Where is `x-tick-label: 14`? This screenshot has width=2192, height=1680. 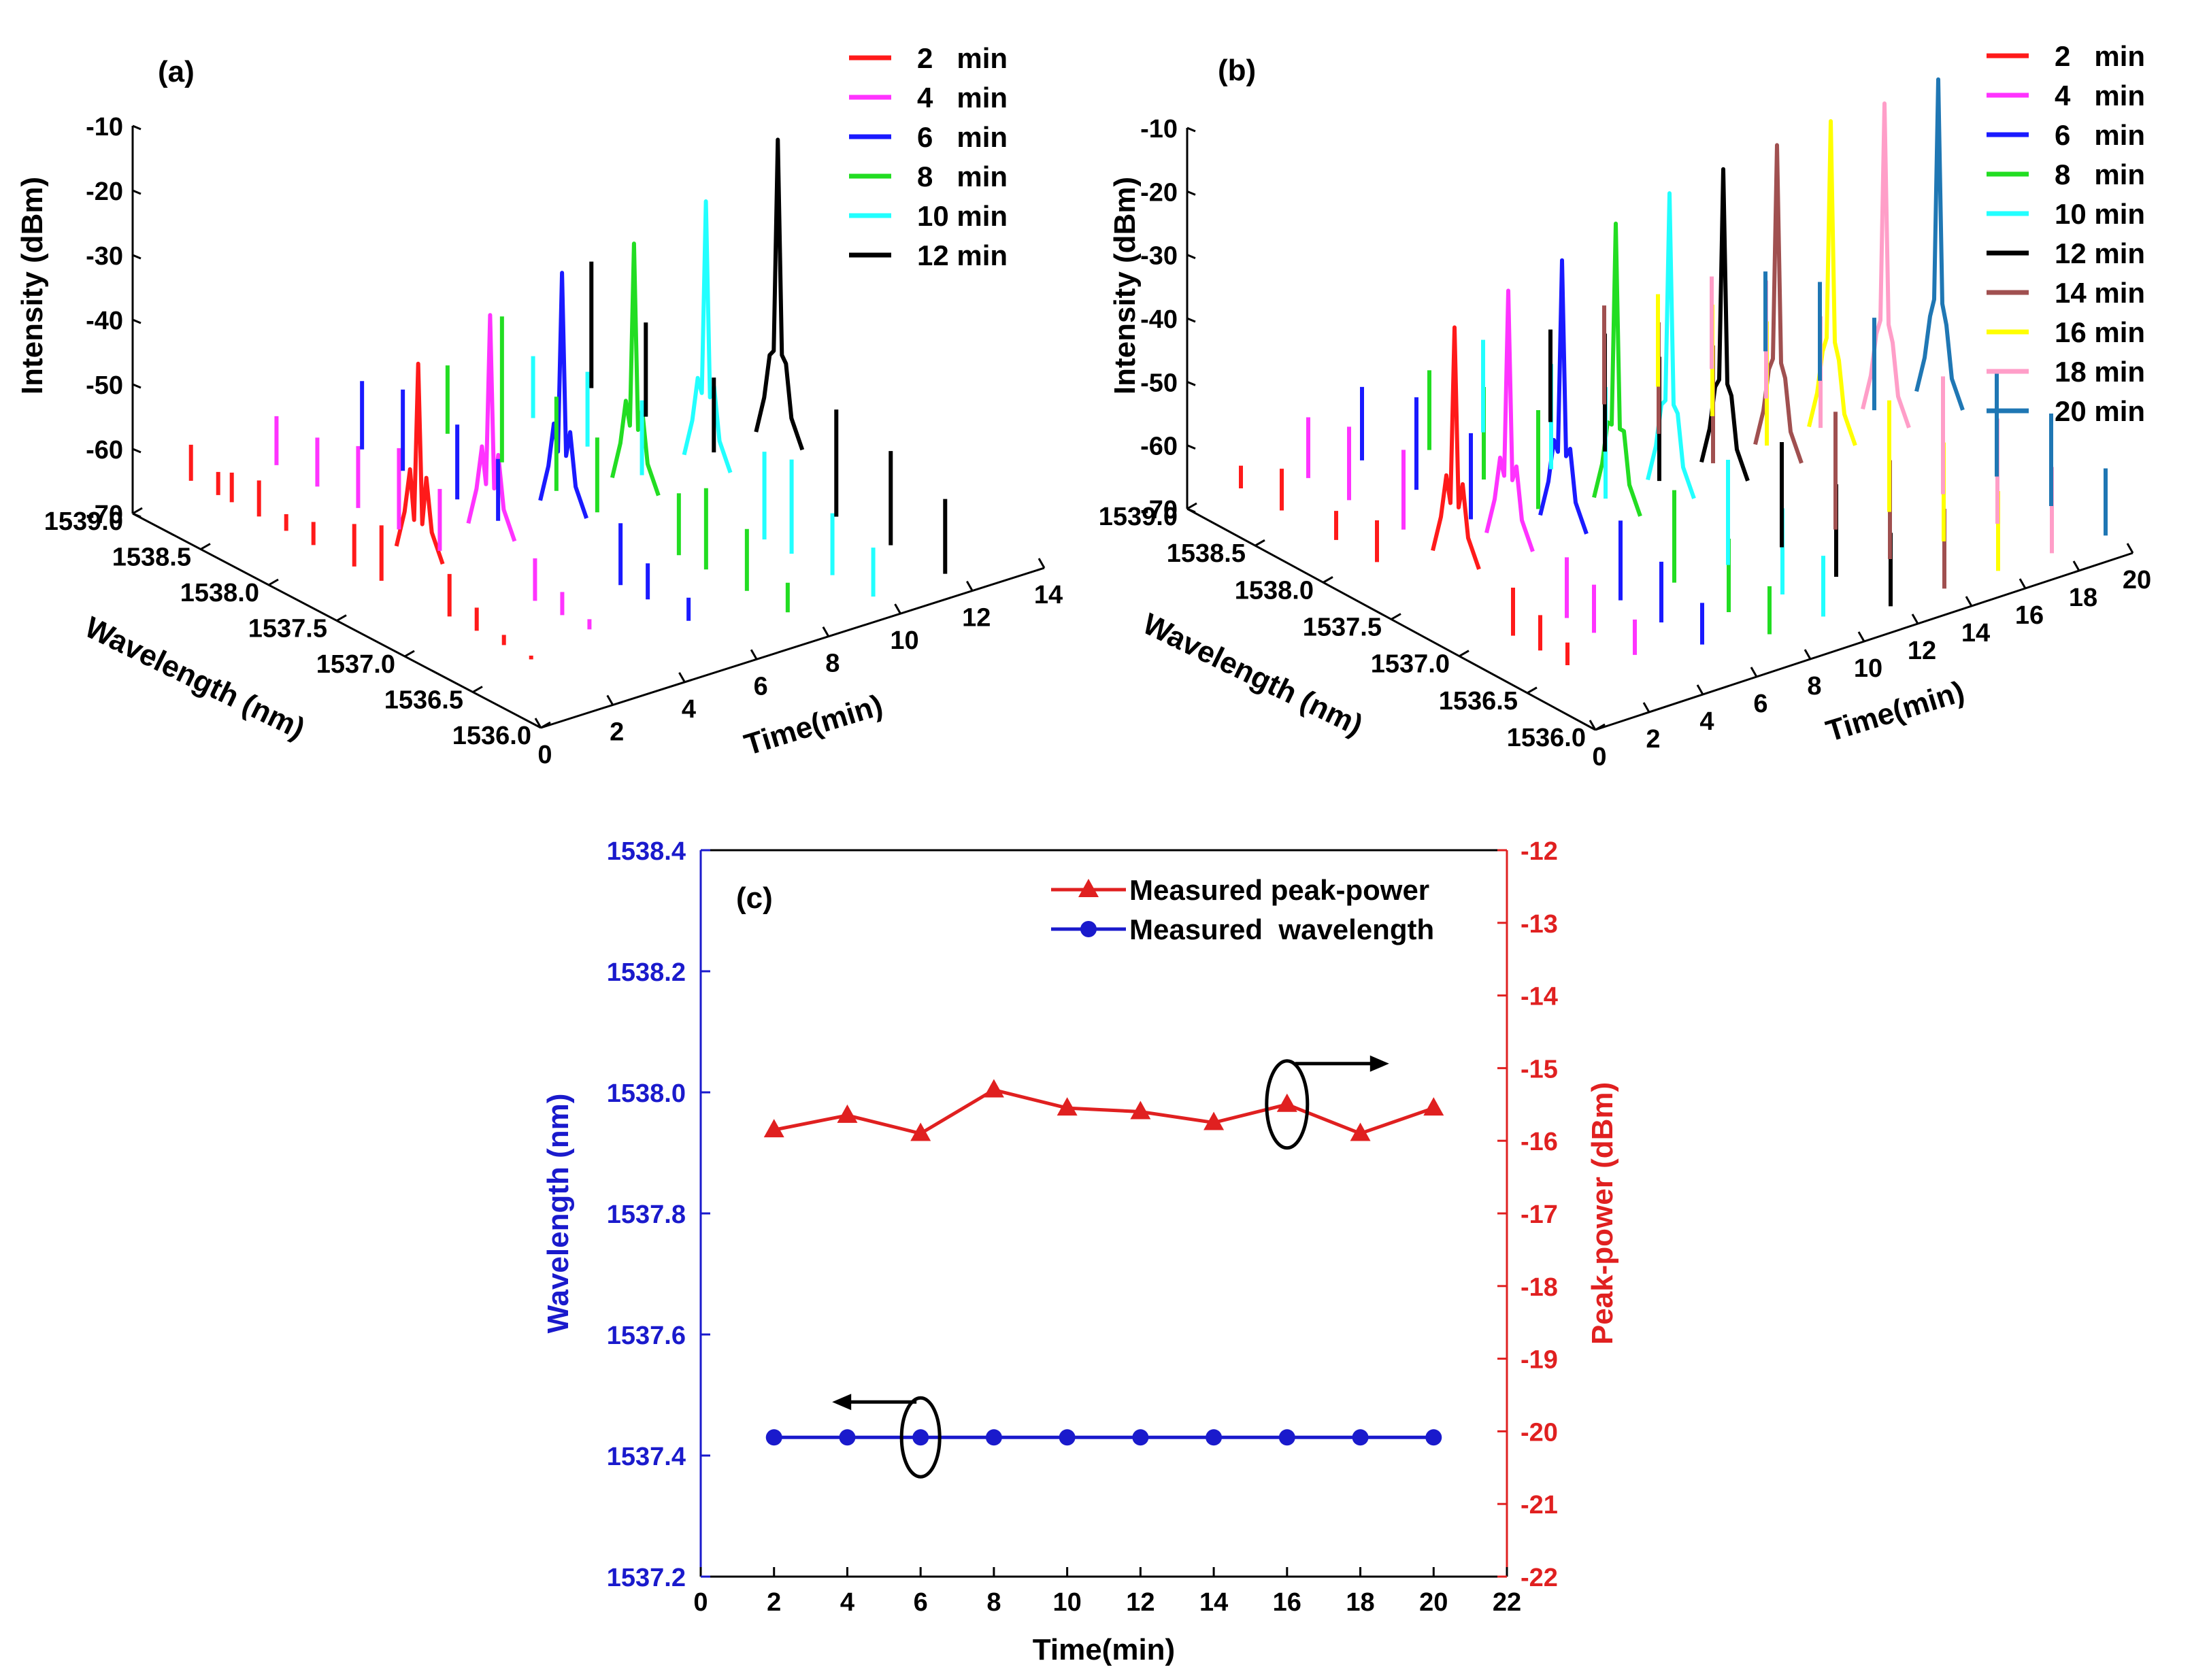 x-tick-label: 14 is located at coordinates (1213, 1602).